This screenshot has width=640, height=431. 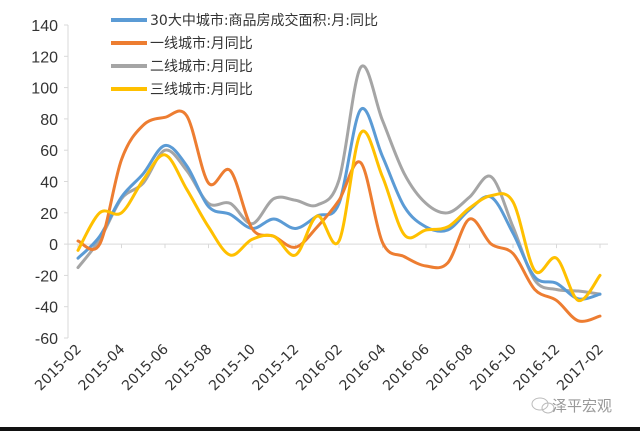 I want to click on x-tick-label: 2016-06, so click(x=406, y=367).